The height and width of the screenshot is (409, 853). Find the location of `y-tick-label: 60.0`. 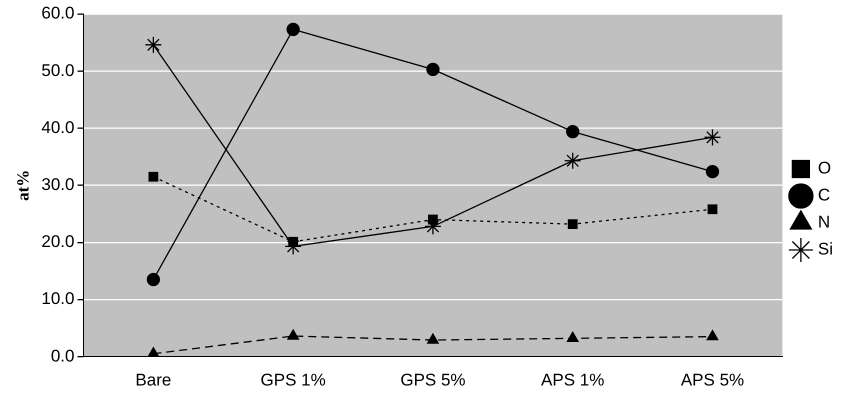

y-tick-label: 60.0 is located at coordinates (57, 13).